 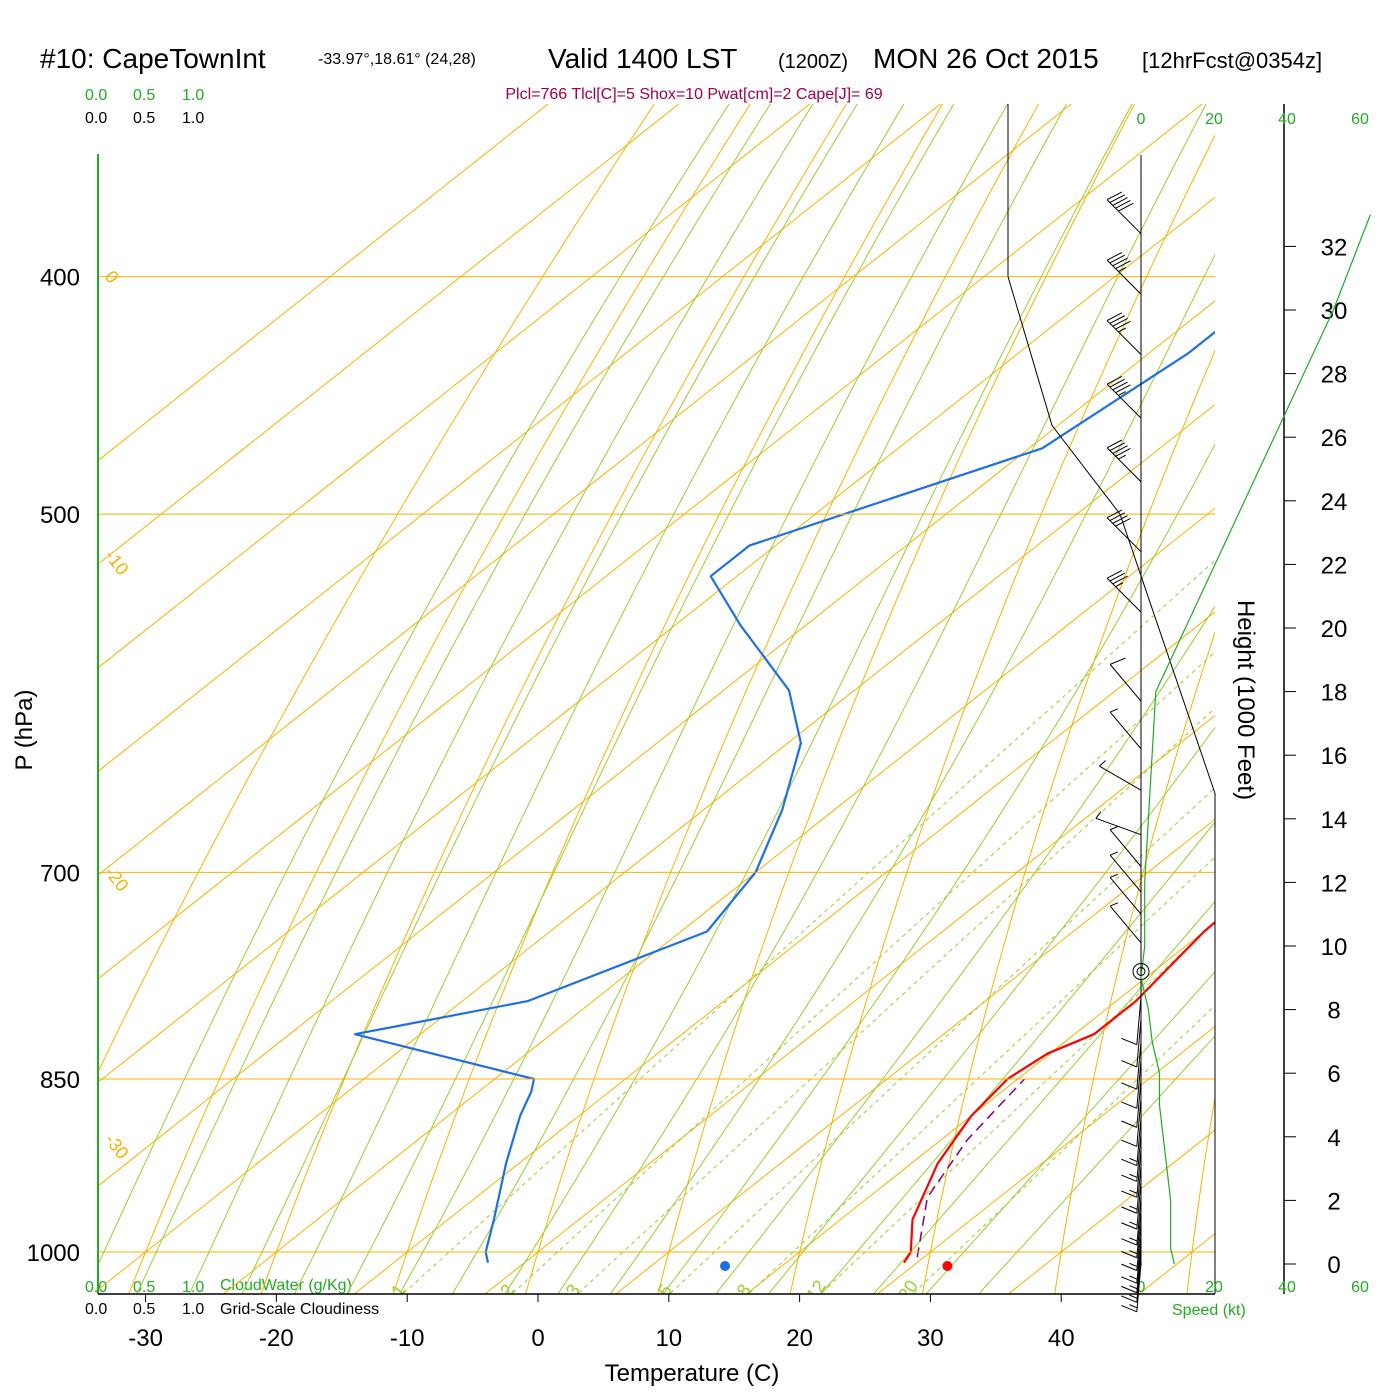 I want to click on temperature-profile-line, so click(x=1059, y=1092).